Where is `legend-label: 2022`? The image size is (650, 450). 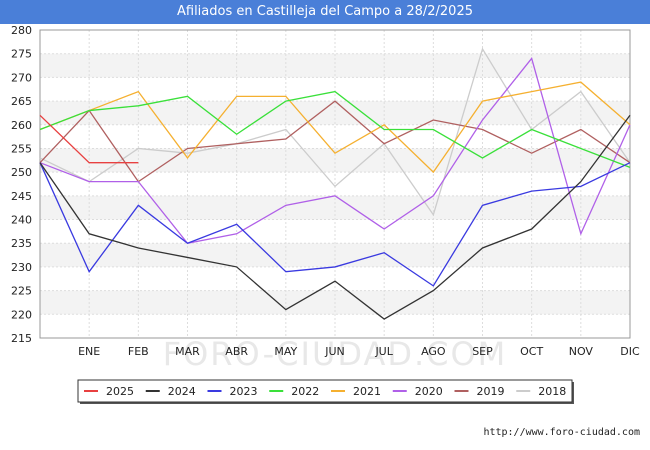
legend-label: 2022 is located at coordinates (305, 391).